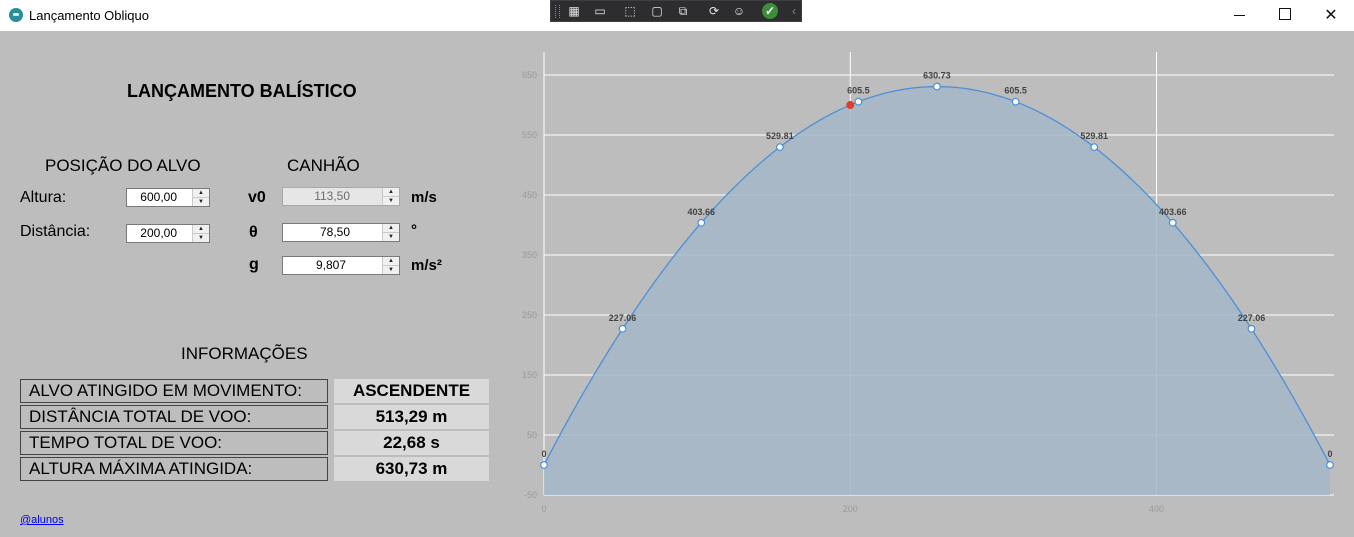 Image resolution: width=1354 pixels, height=537 pixels. I want to click on v0-unit: m/s, so click(424, 197).